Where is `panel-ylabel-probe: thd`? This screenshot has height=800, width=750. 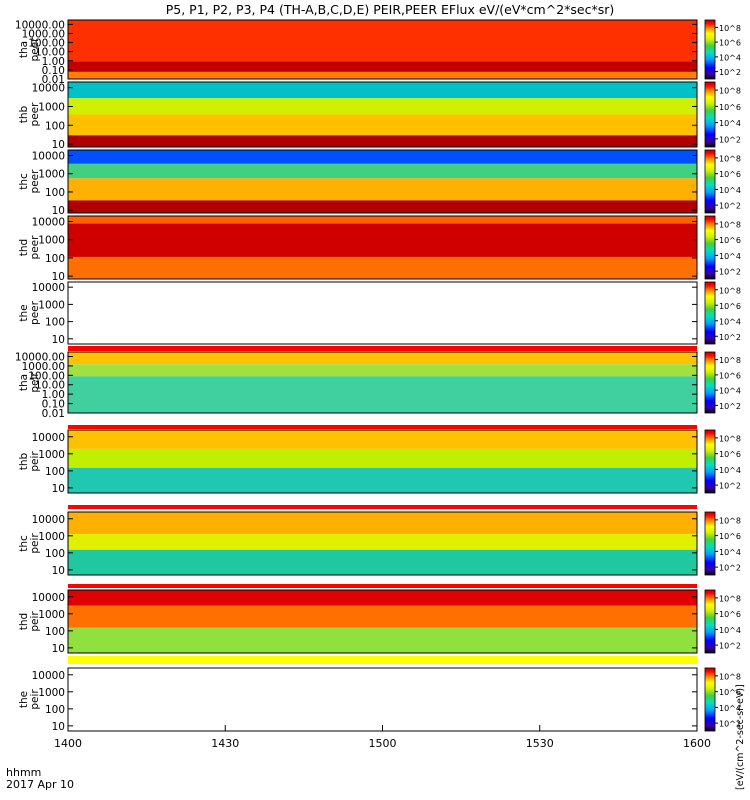
panel-ylabel-probe: thd is located at coordinates (24, 247).